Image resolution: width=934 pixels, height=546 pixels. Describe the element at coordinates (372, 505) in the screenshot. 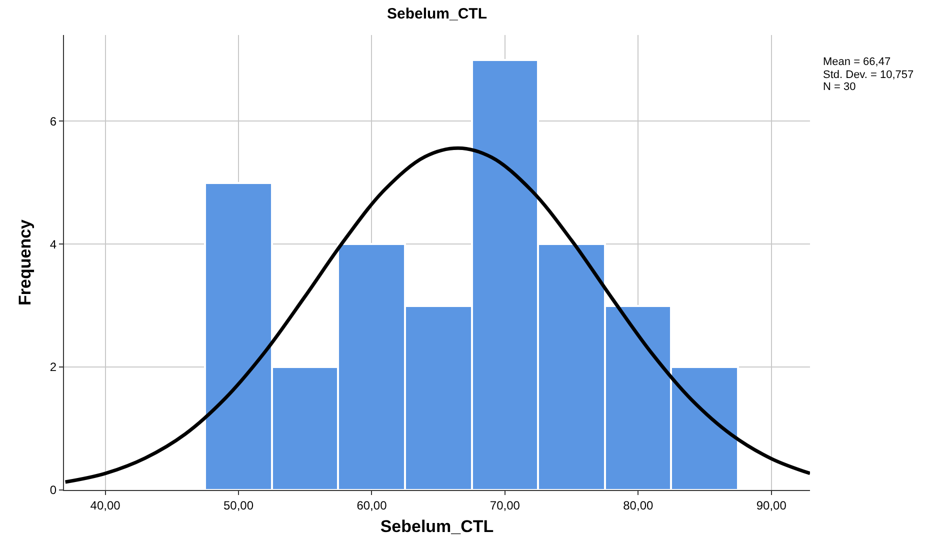

I see `x-tick-label: 60,00` at that location.